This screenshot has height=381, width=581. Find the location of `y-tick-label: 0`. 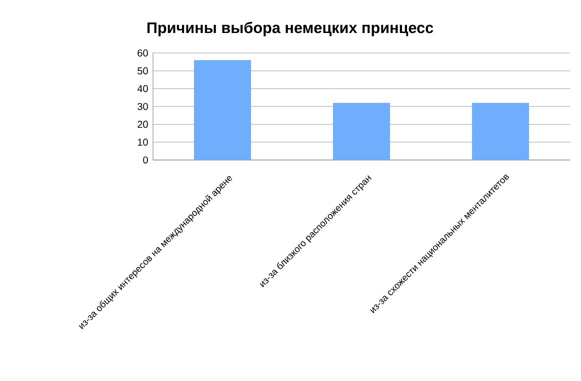

y-tick-label: 0 is located at coordinates (145, 160).